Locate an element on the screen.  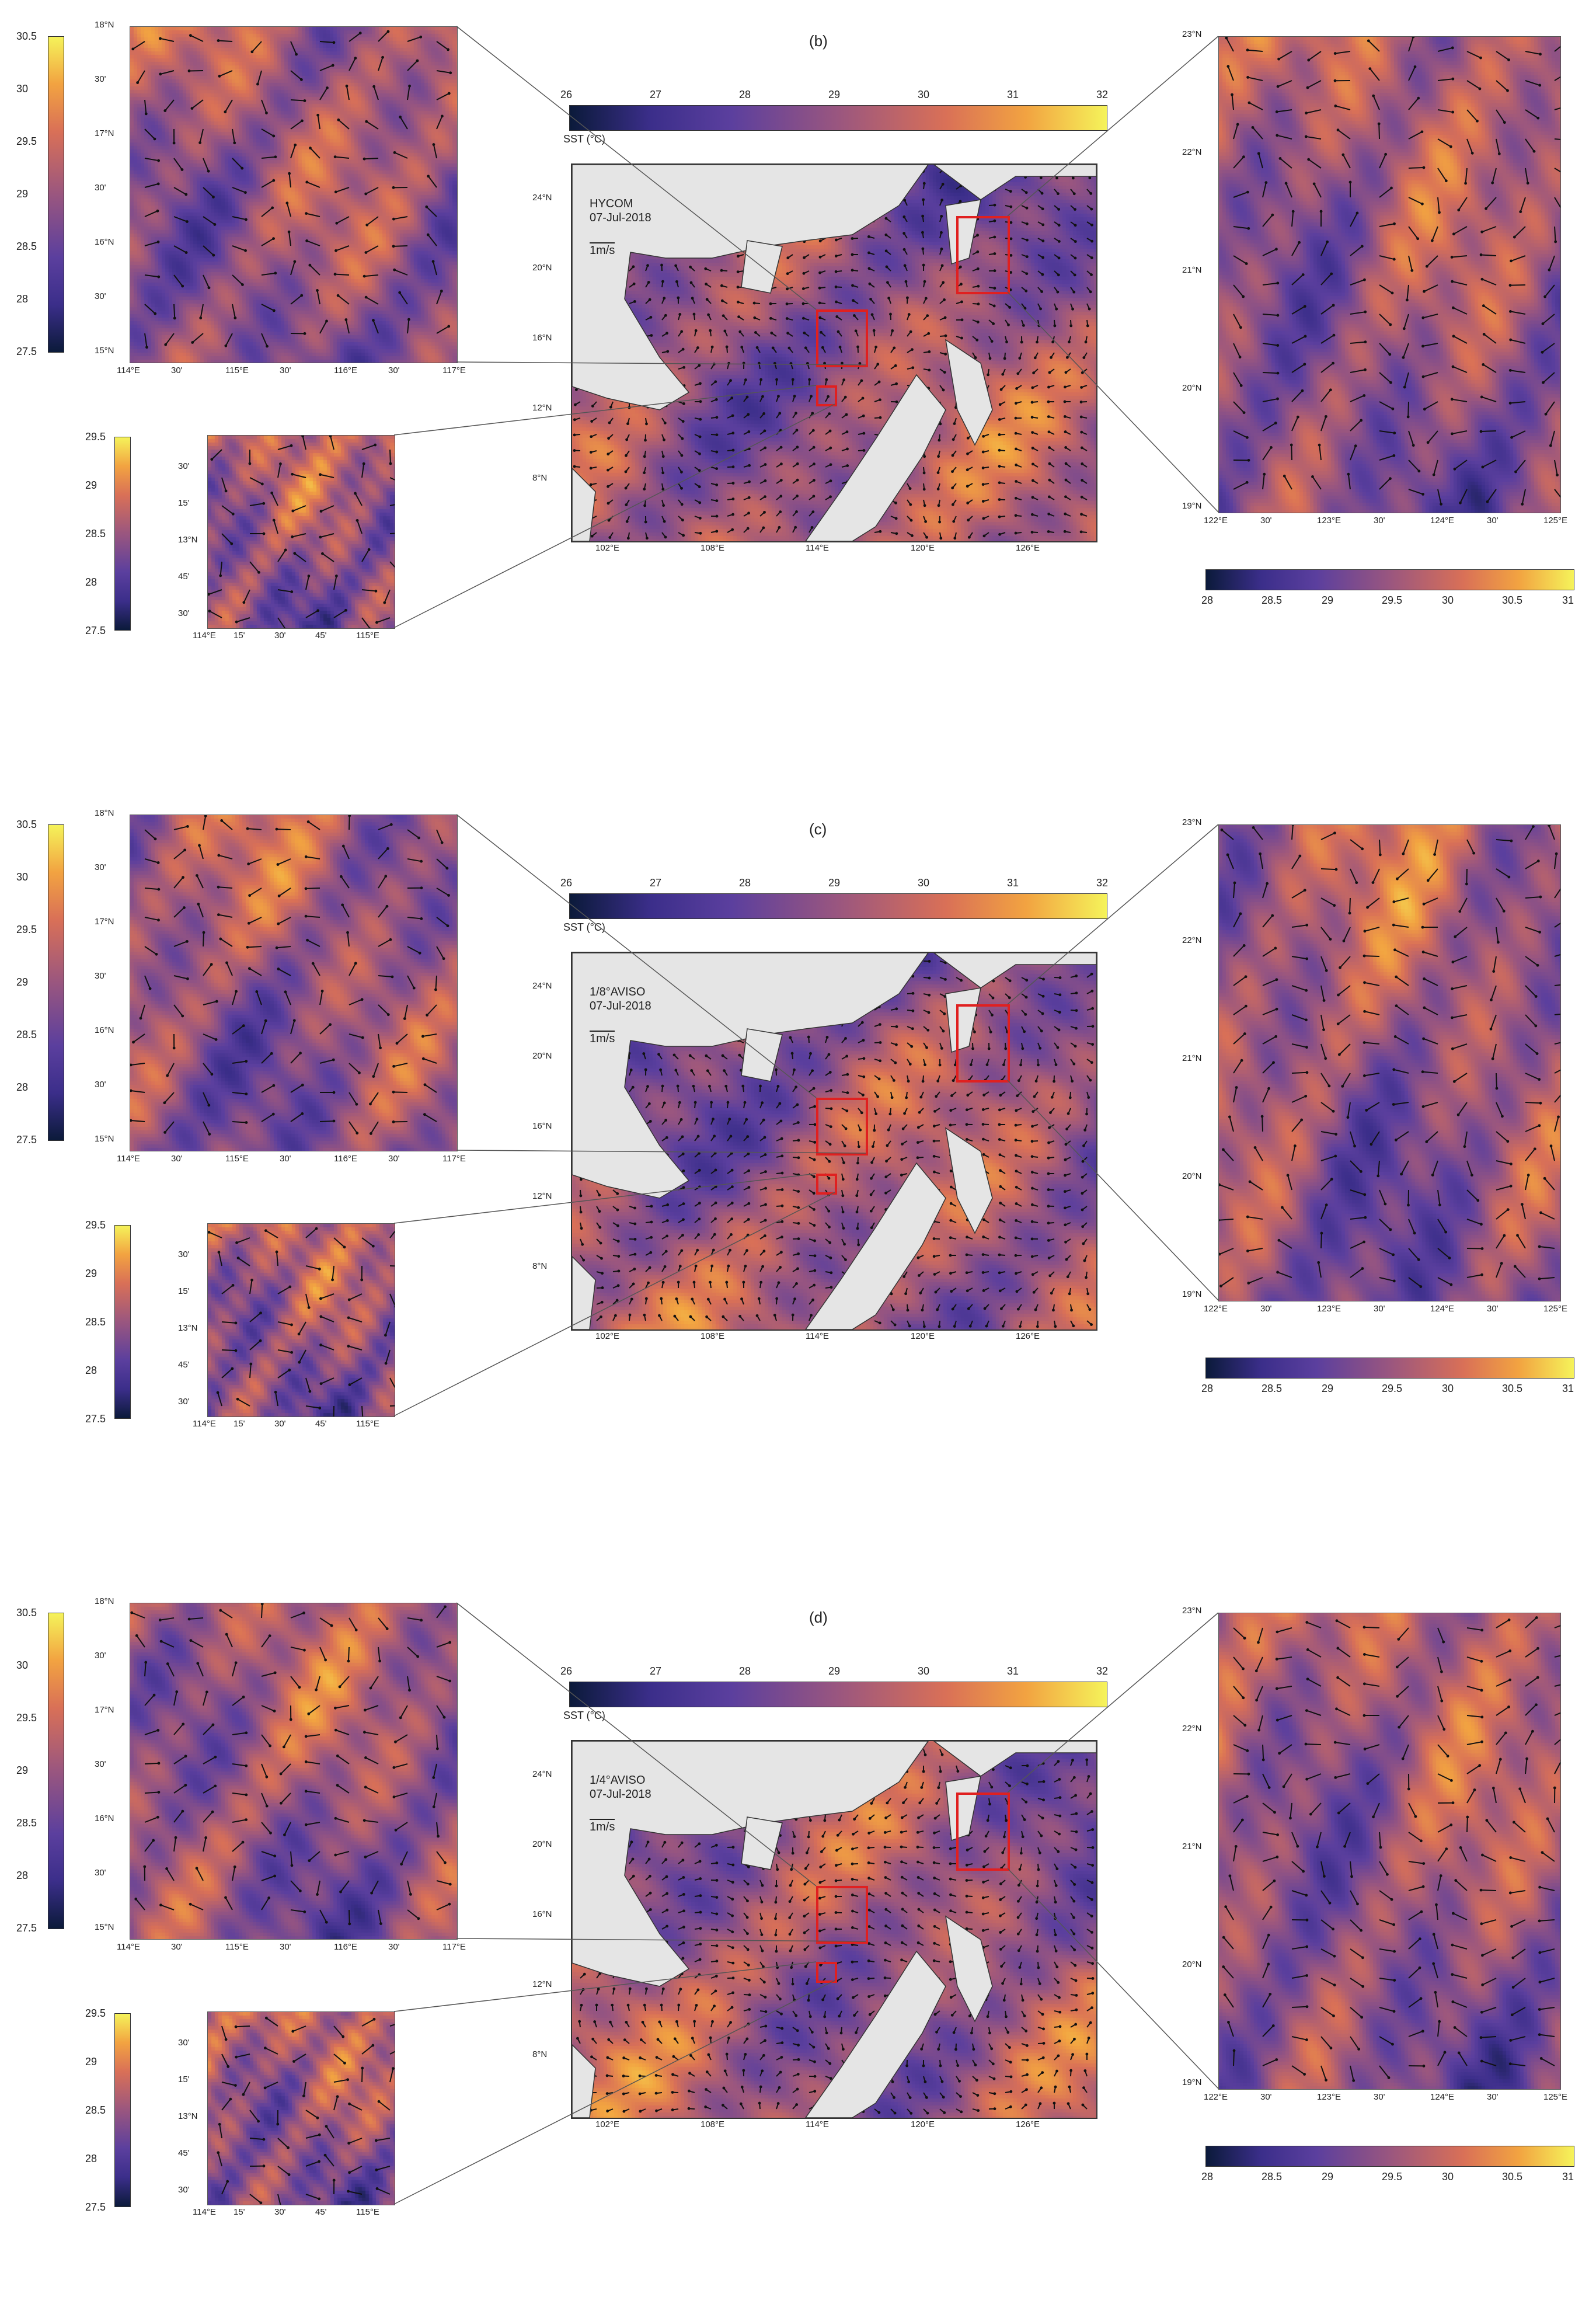
land-polygon is located at coordinates (583, 504).